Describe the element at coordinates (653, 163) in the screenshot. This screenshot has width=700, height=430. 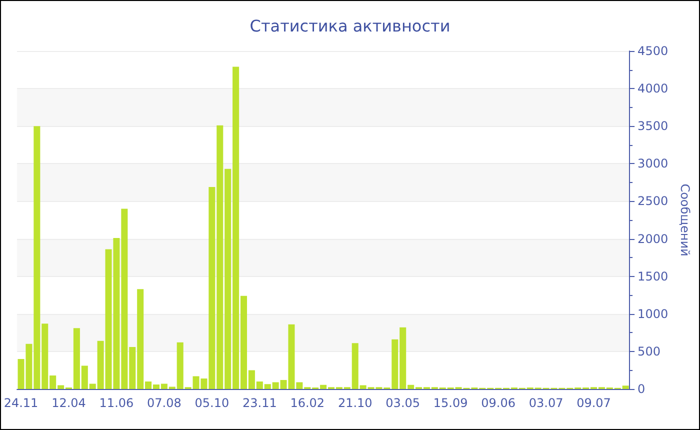
I see `y-tick-label: 3000` at that location.